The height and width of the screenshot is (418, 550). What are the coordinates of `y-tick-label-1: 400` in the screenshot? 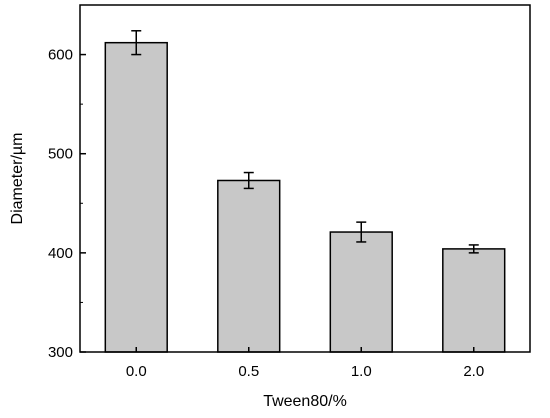 It's located at (60, 253).